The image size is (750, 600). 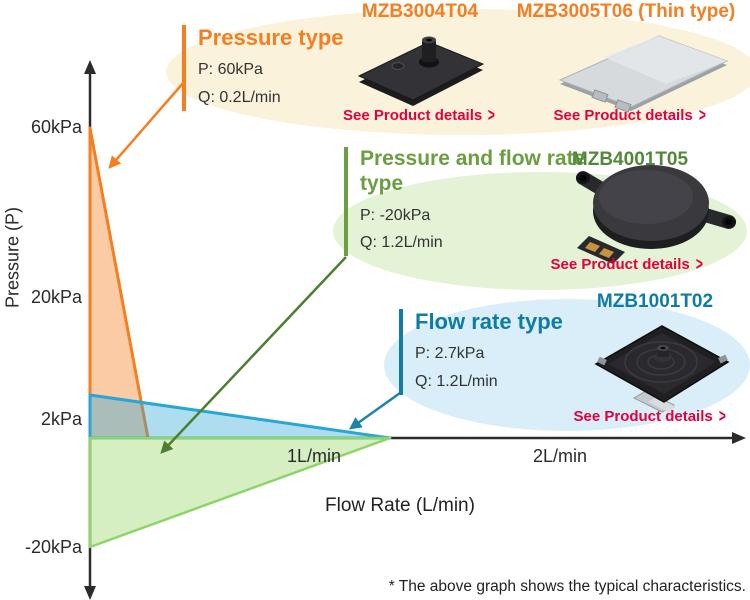 I want to click on pressure-flow-type-title: Pressure and flow rate type, so click(x=473, y=171).